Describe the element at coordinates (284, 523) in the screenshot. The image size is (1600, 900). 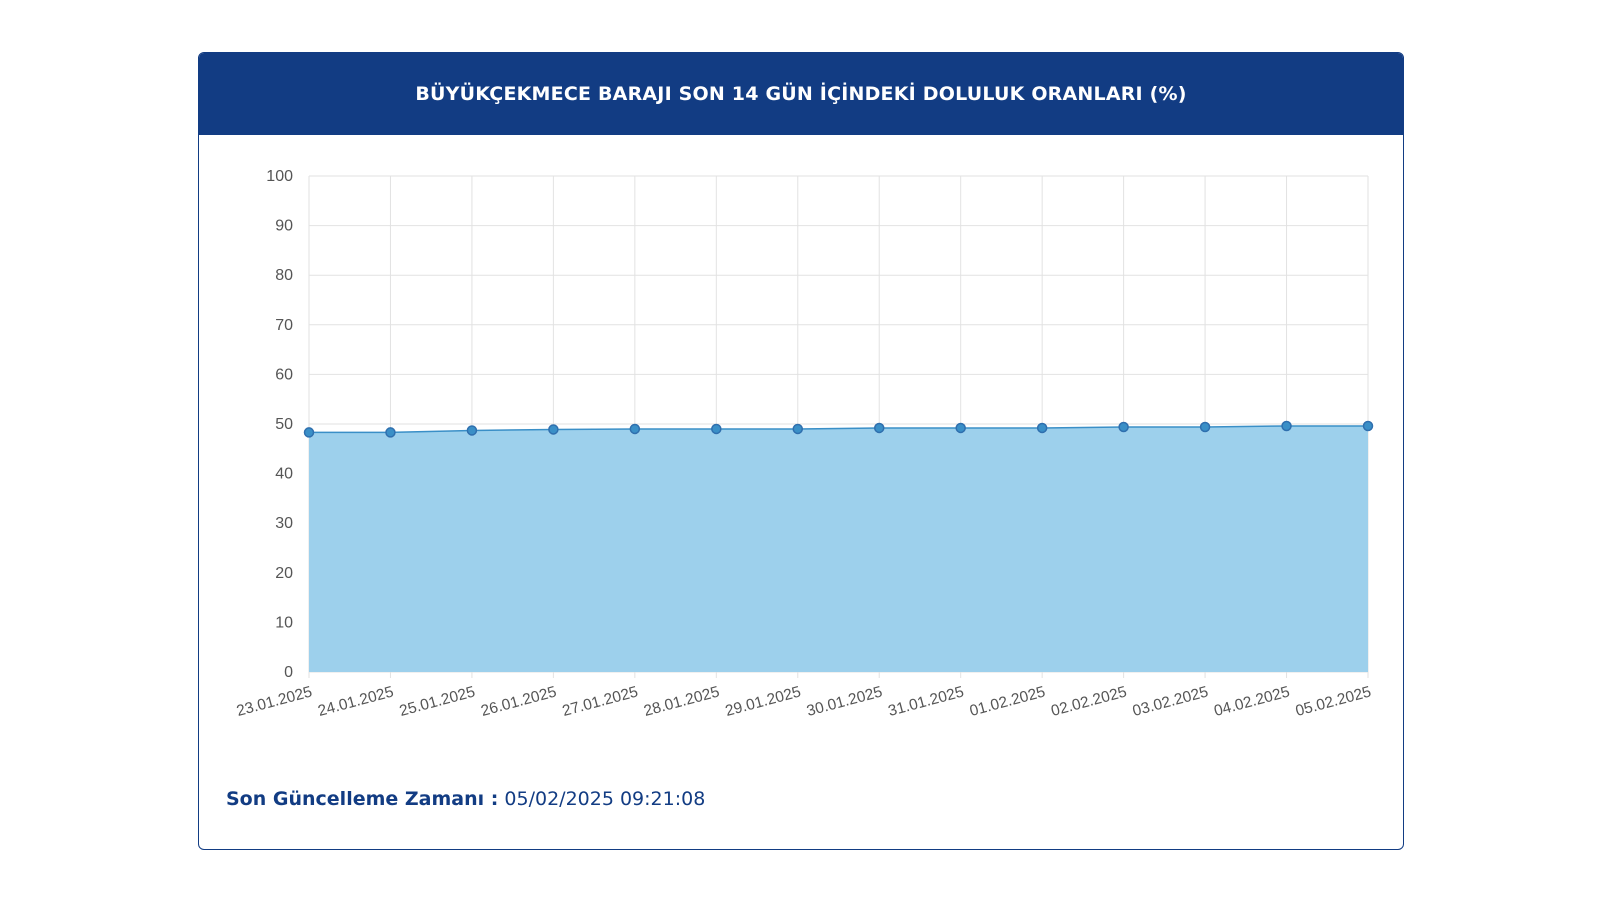
I see `y-tick-label: 30` at that location.